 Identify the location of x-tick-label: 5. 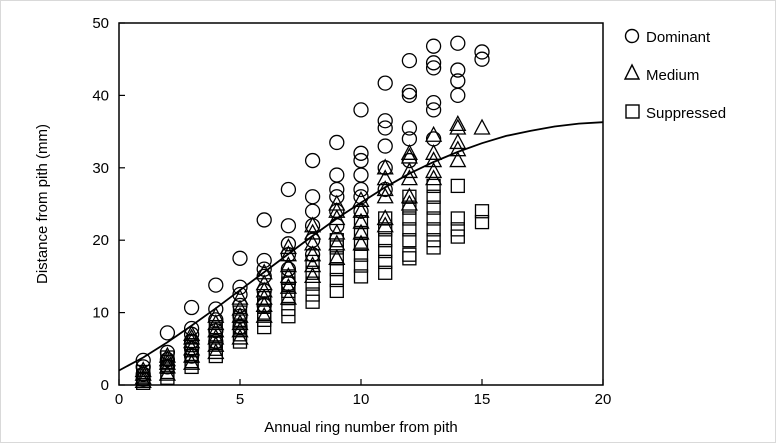
(240, 399).